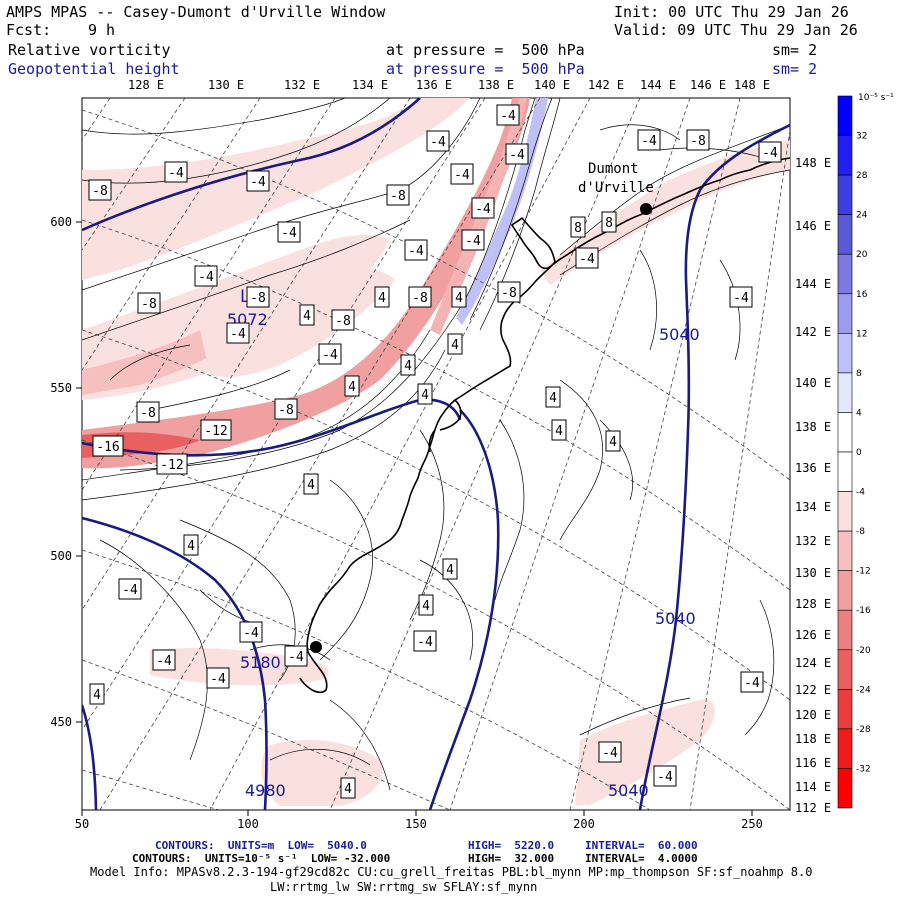 The image size is (900, 900). What do you see at coordinates (485, 69) in the screenshot?
I see `field2-level: at pressure = 500 hPa` at bounding box center [485, 69].